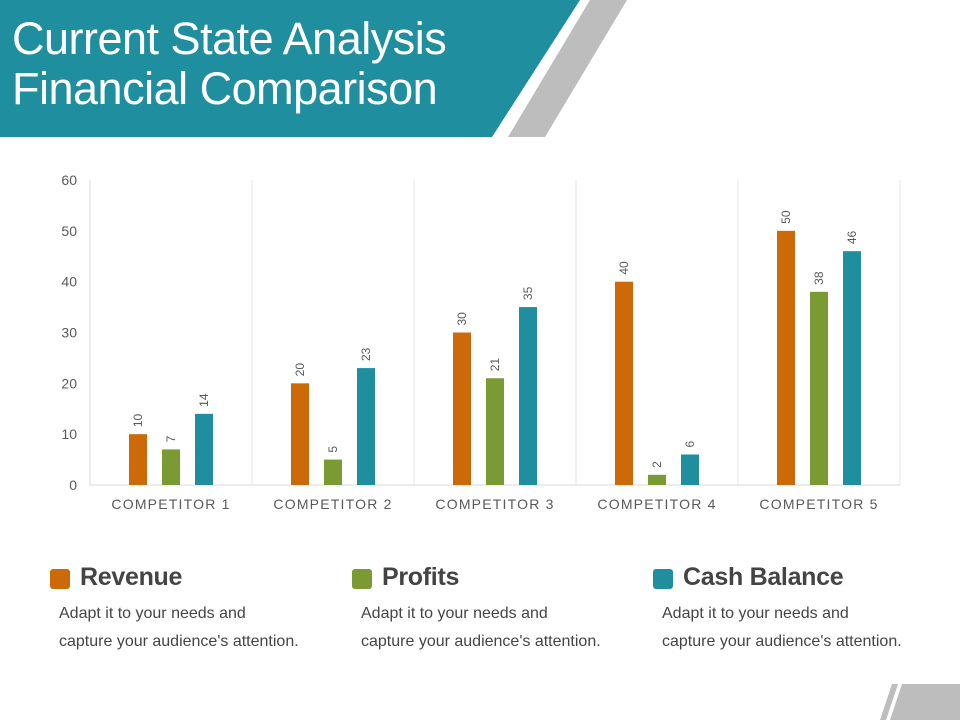 This screenshot has width=960, height=720. I want to click on y-tick-label: 20, so click(69, 383).